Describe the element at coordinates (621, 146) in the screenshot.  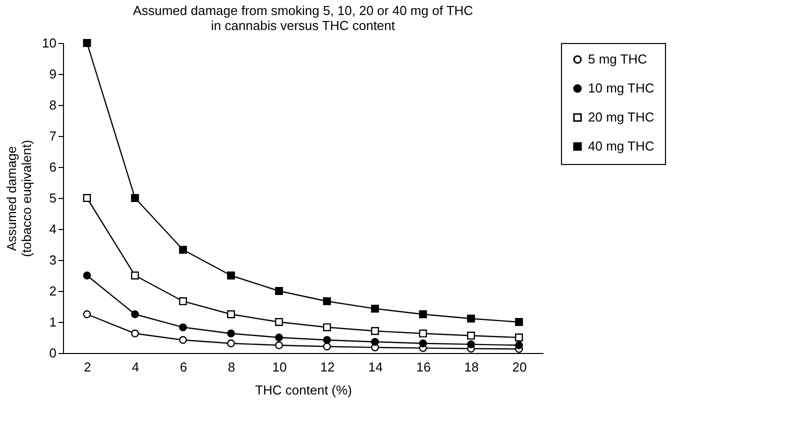
I see `legend-label: 40 mg THC` at that location.